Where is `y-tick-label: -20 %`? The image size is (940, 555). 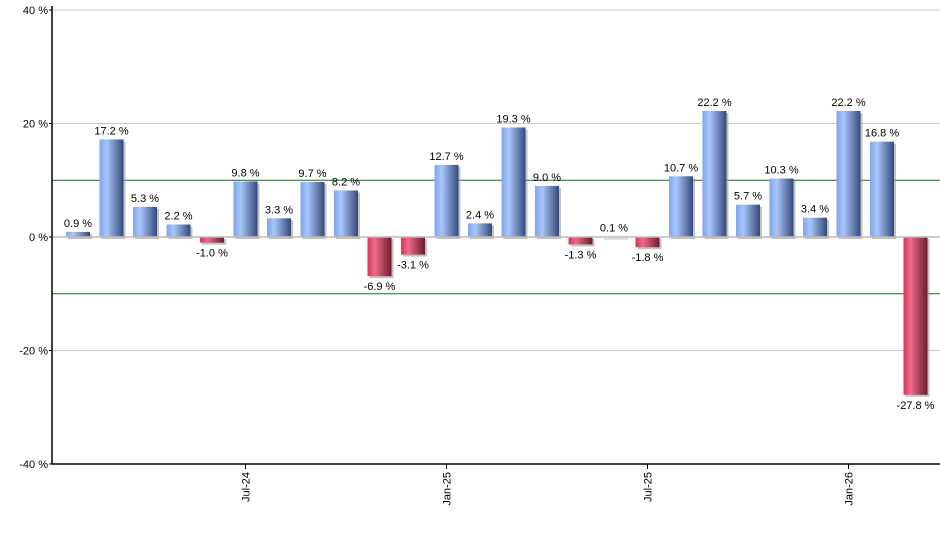
y-tick-label: -20 % is located at coordinates (33, 352).